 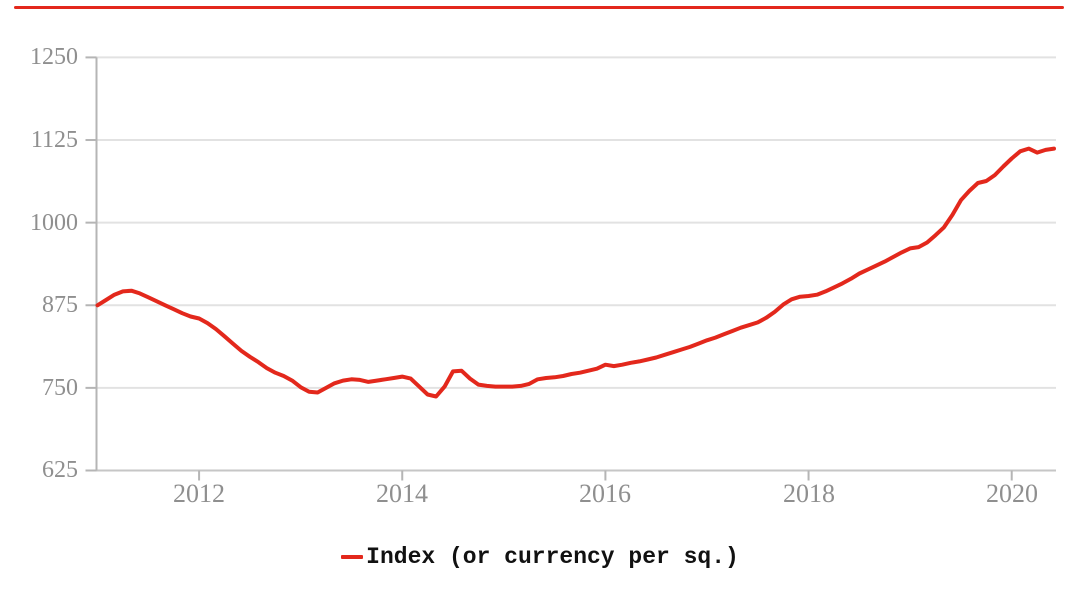 I want to click on y-axis-tick-label: 625, so click(x=60, y=470).